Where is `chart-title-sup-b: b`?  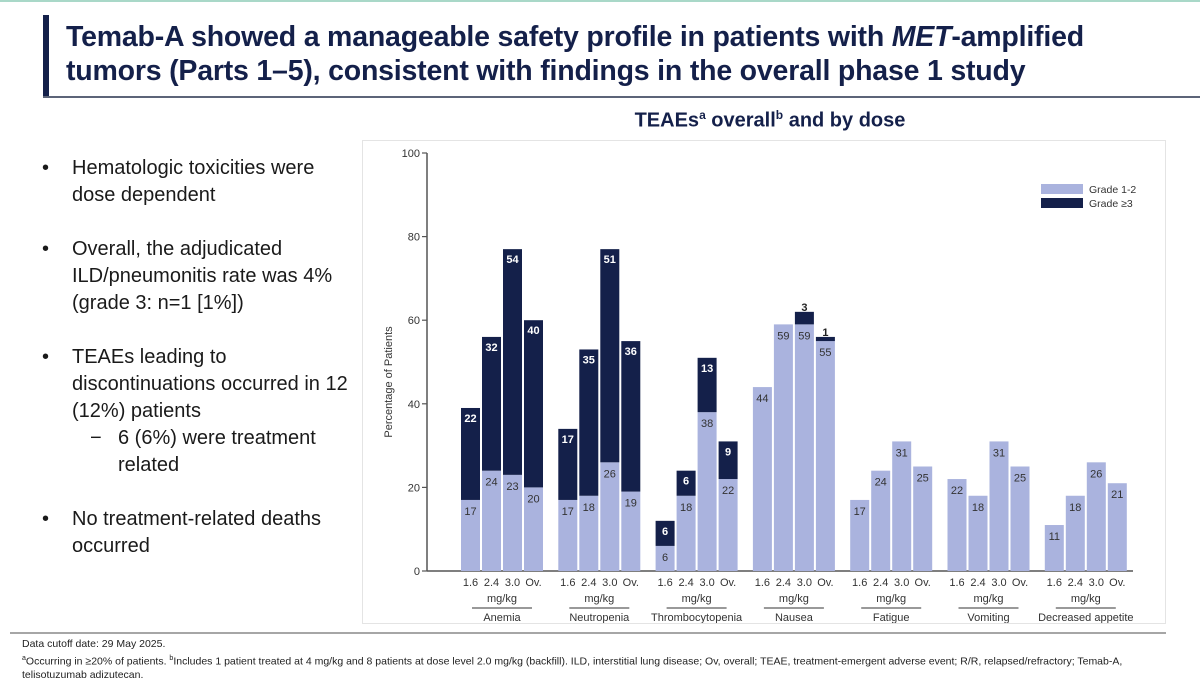
chart-title-sup-b: b is located at coordinates (779, 115).